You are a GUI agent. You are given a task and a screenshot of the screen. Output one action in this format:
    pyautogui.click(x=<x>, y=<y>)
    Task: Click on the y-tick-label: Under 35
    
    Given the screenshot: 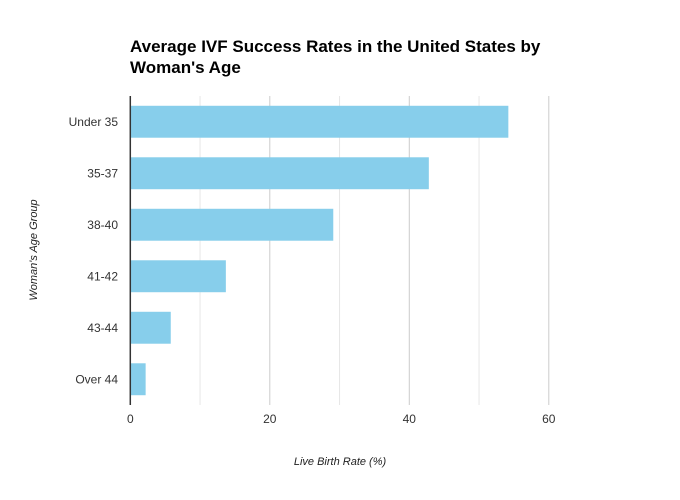 What is the action you would take?
    pyautogui.click(x=94, y=122)
    